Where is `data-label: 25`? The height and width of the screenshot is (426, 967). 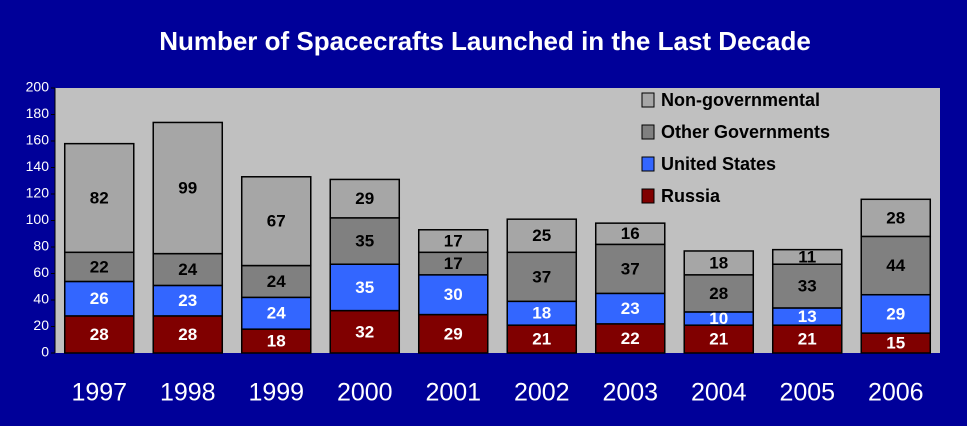
data-label: 25 is located at coordinates (541, 235).